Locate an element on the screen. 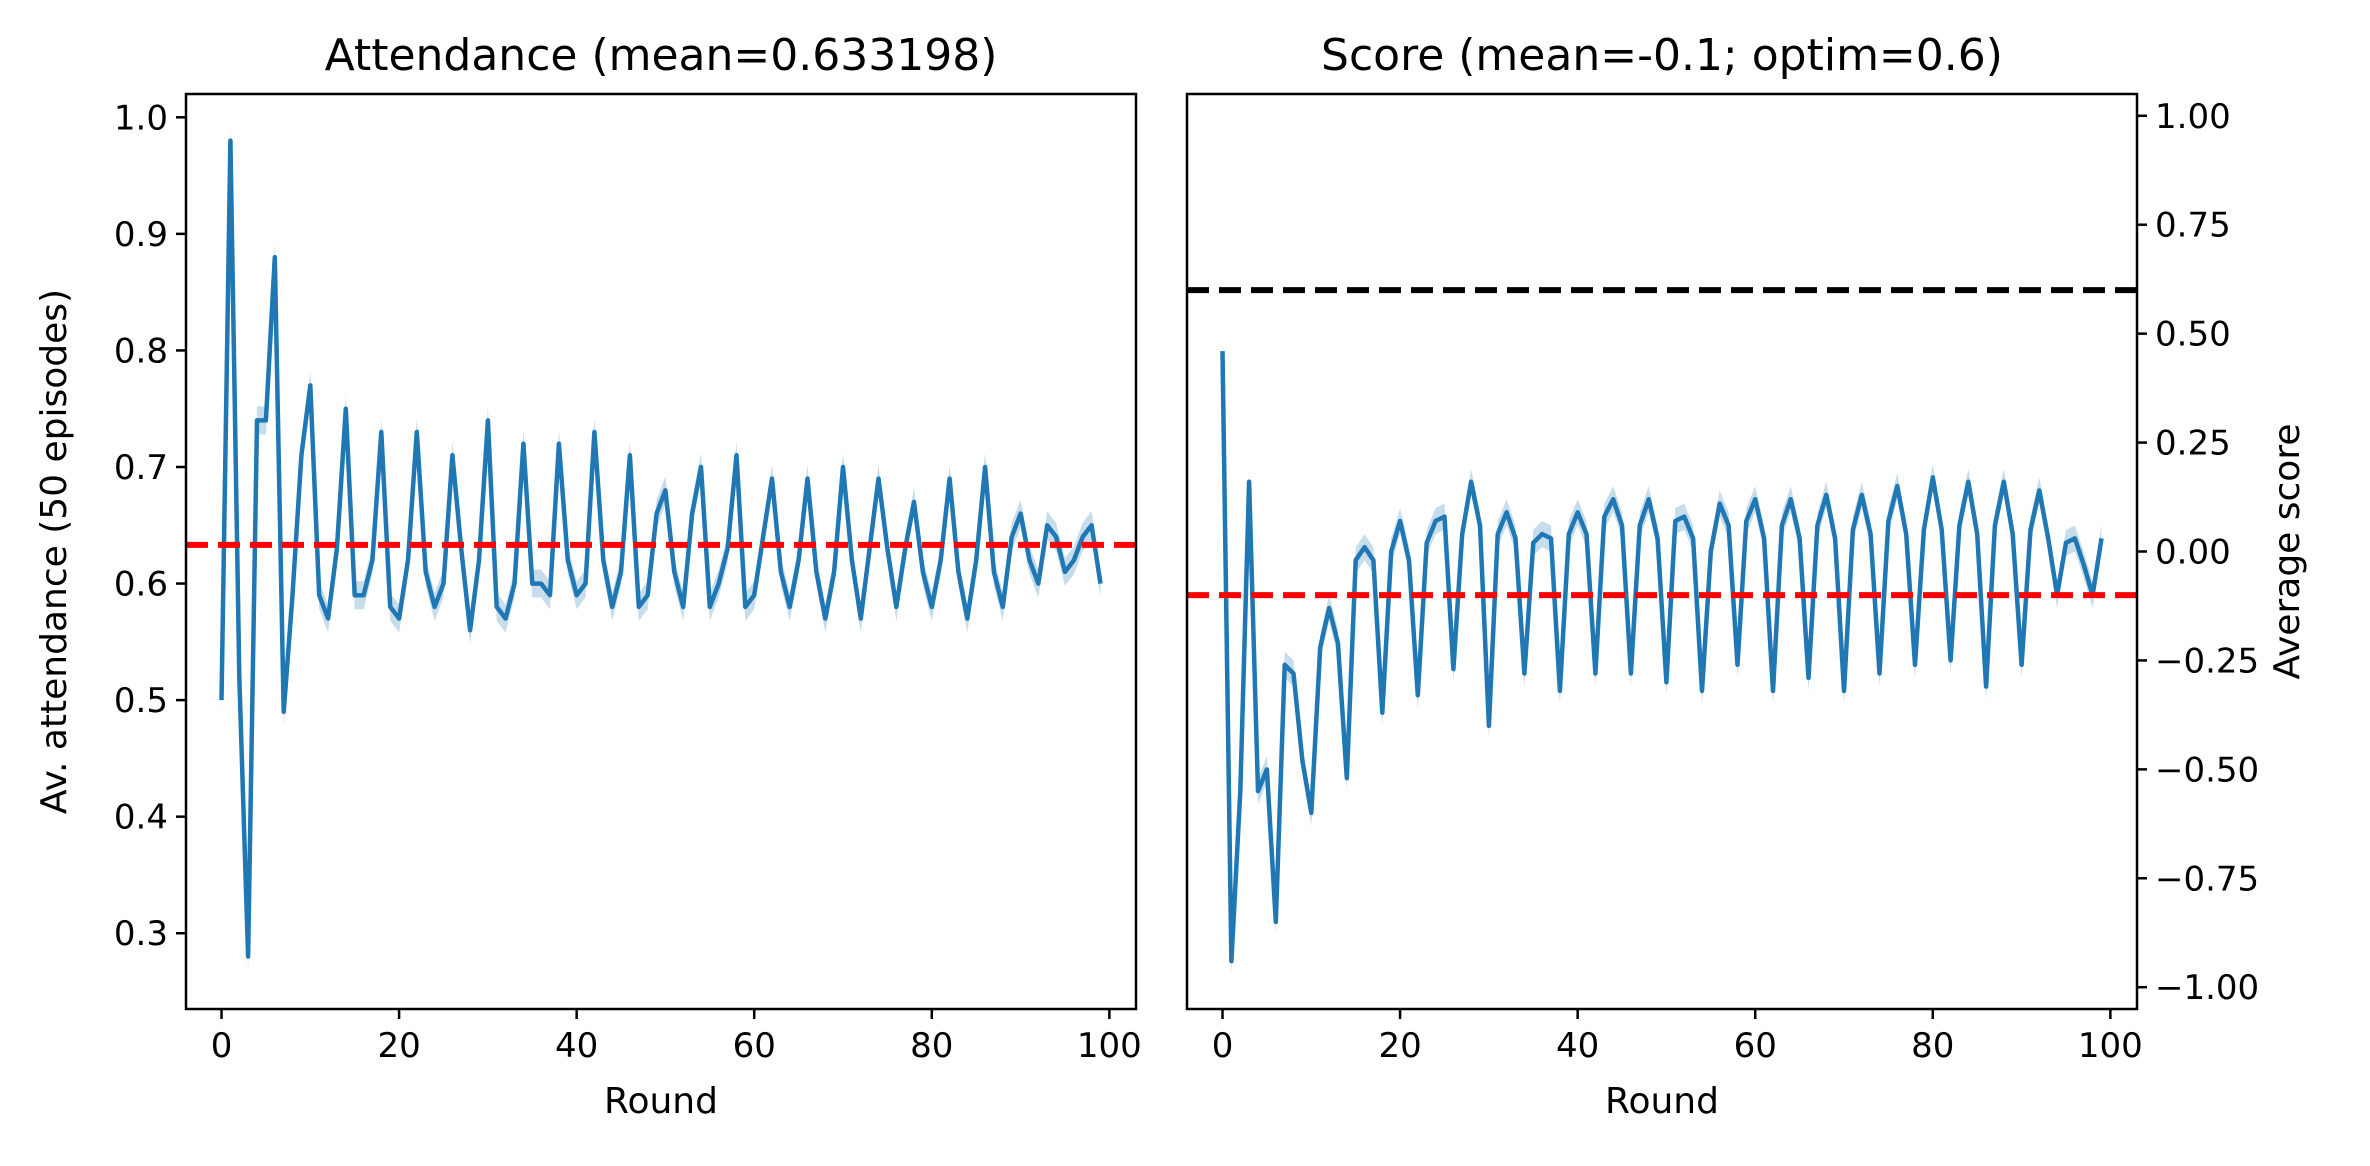  y-tick-label: 1.0 is located at coordinates (141, 118).